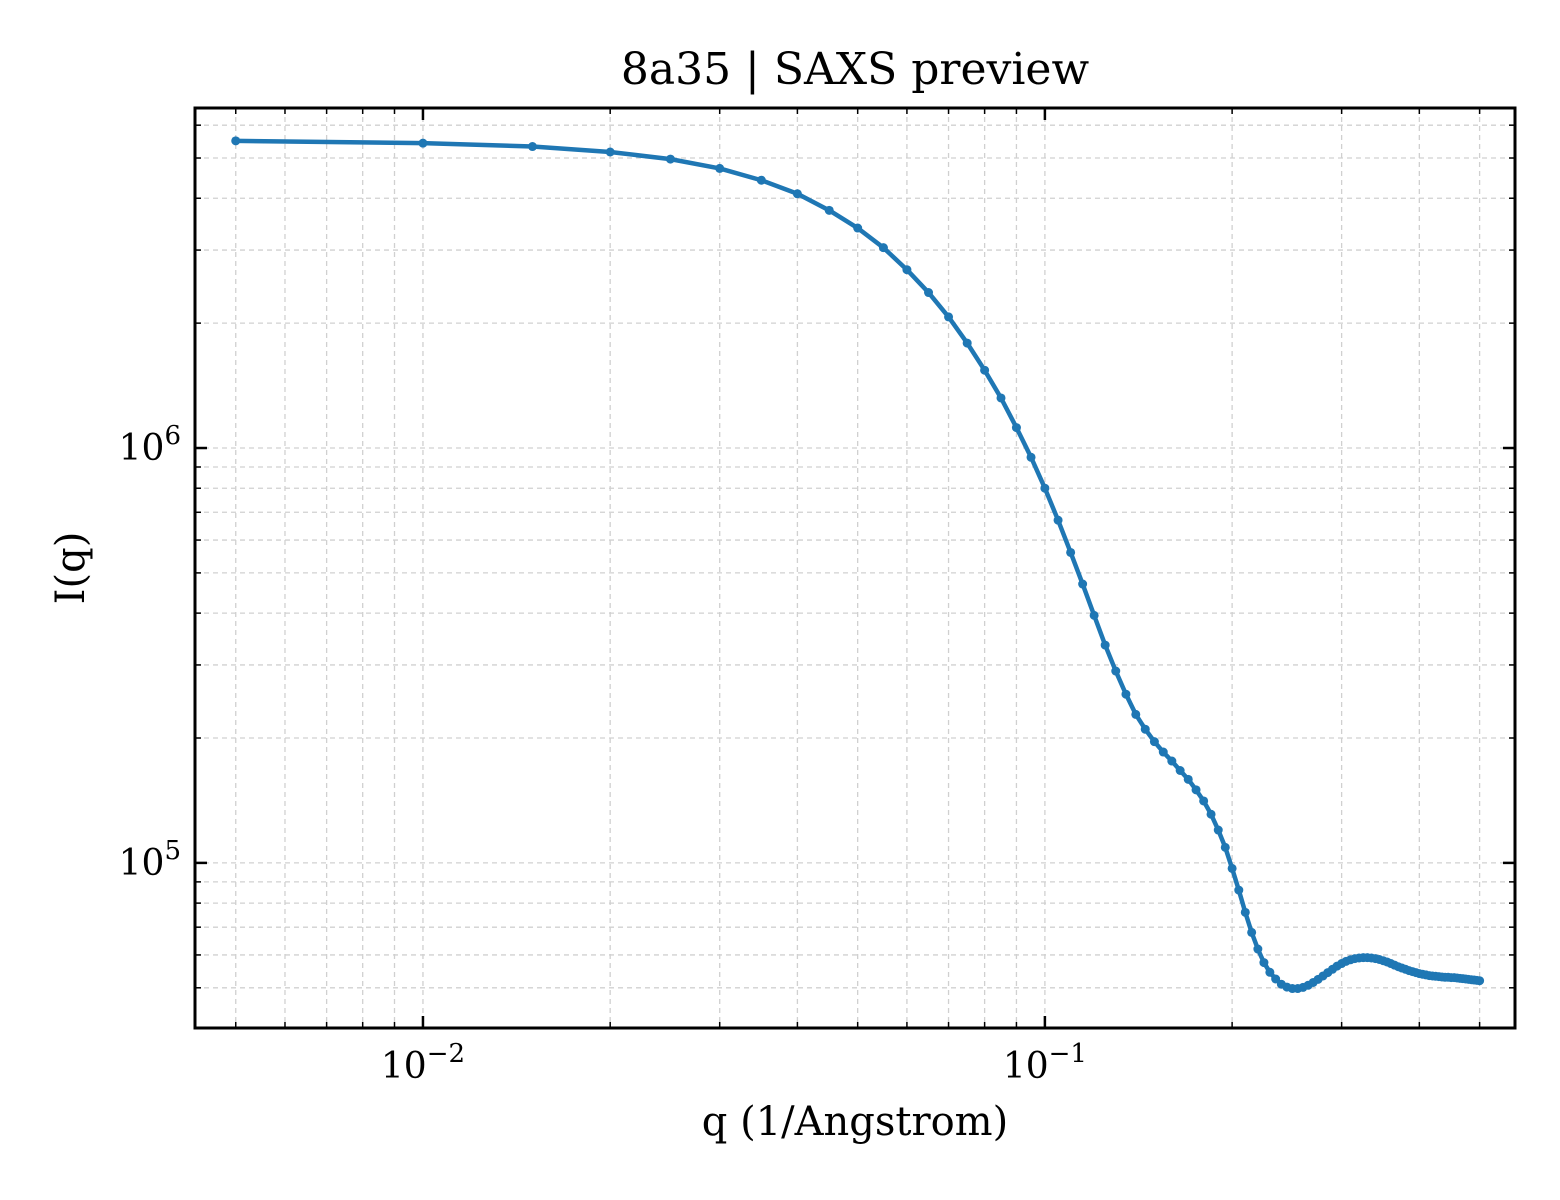  What do you see at coordinates (150, 445) in the screenshot?
I see `y-tick-label: 10⁶` at bounding box center [150, 445].